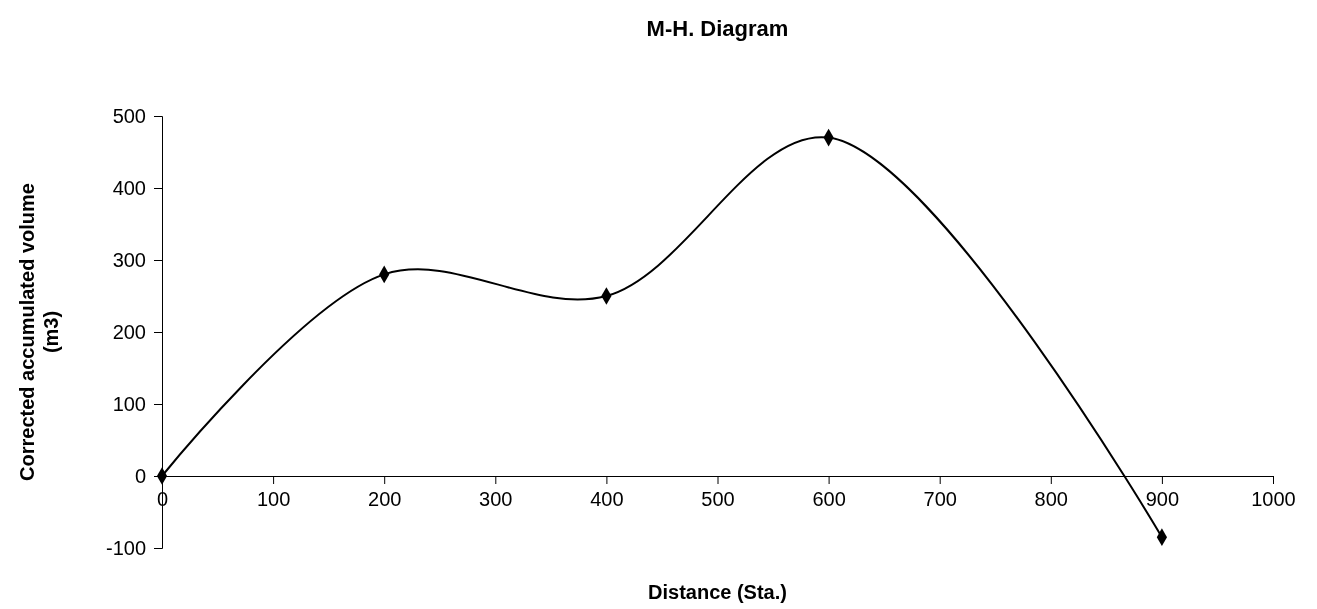 The image size is (1317, 609). Describe the element at coordinates (140, 475) in the screenshot. I see `y-tick-label: 0` at that location.